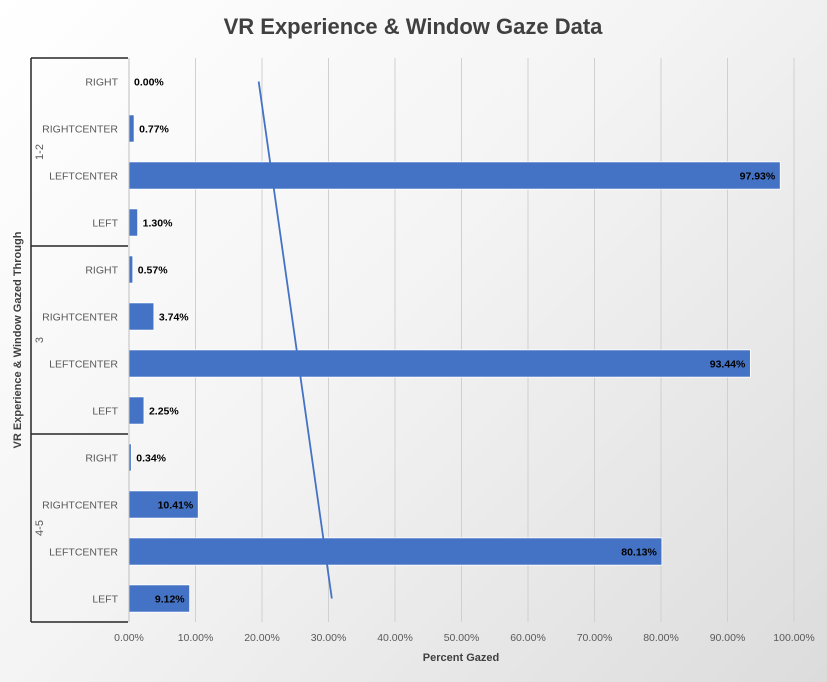  What do you see at coordinates (329, 638) in the screenshot?
I see `x-tick-label: 30.00%` at bounding box center [329, 638].